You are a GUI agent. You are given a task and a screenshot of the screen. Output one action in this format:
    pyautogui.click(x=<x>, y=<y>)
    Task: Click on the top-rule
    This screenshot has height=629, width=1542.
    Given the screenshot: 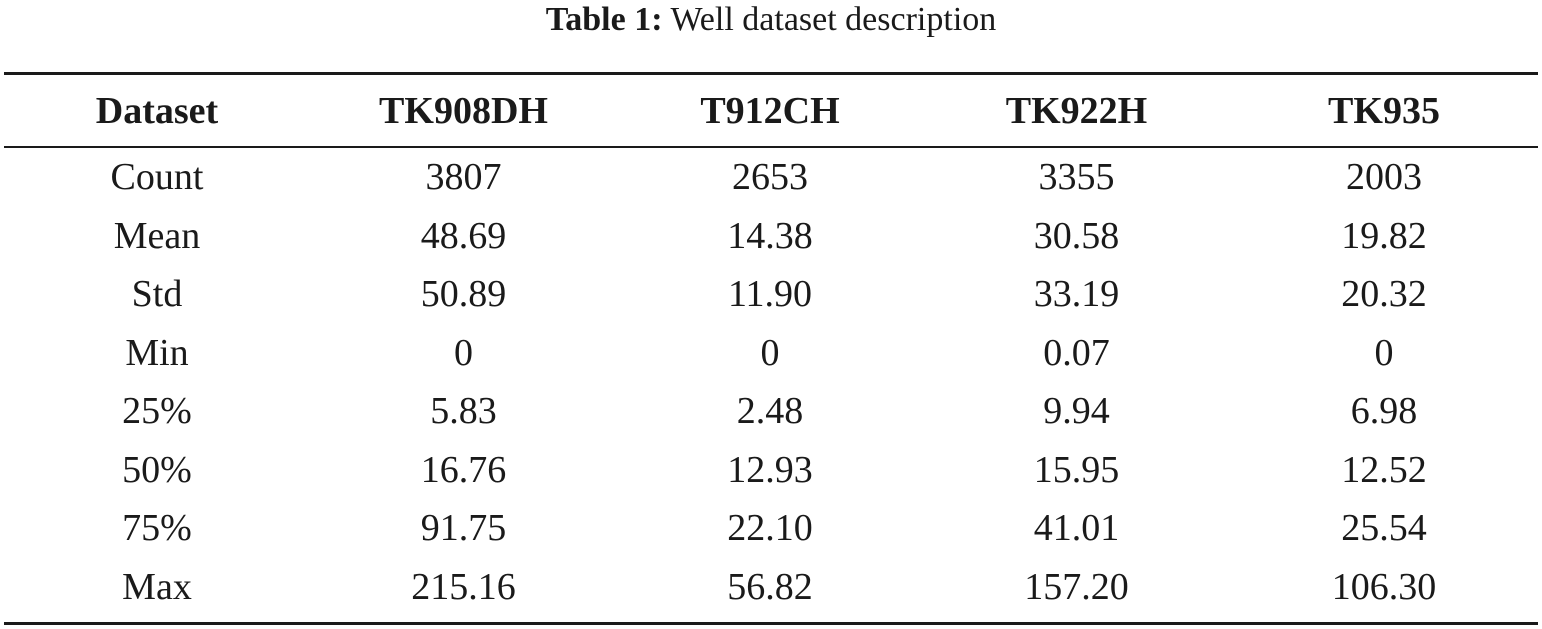 What is the action you would take?
    pyautogui.click(x=771, y=73)
    